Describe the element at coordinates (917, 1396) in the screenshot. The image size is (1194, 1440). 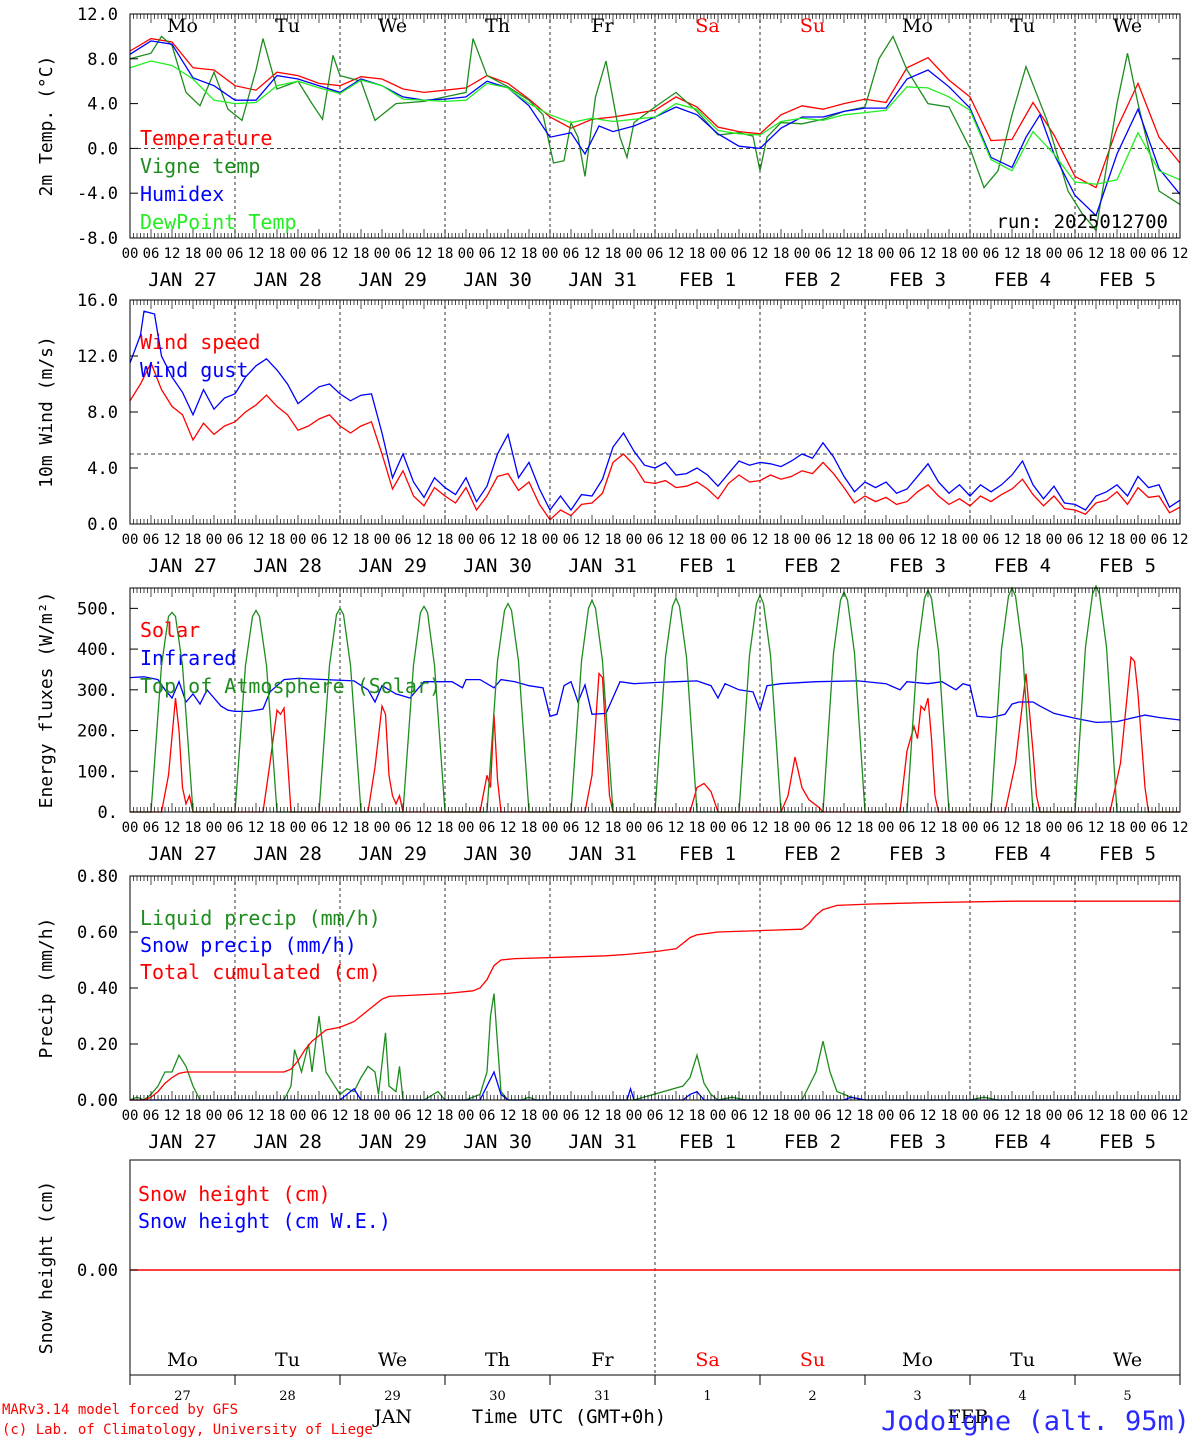
I see `day-number-label: 3` at that location.